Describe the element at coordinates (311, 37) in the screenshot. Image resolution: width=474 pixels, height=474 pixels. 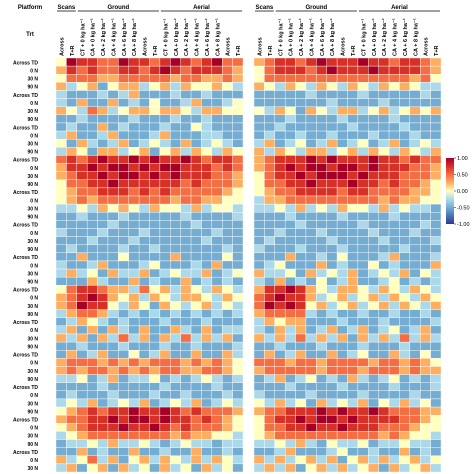
I see `column-label: CA + 4 kg ha⁻¹` at that location.